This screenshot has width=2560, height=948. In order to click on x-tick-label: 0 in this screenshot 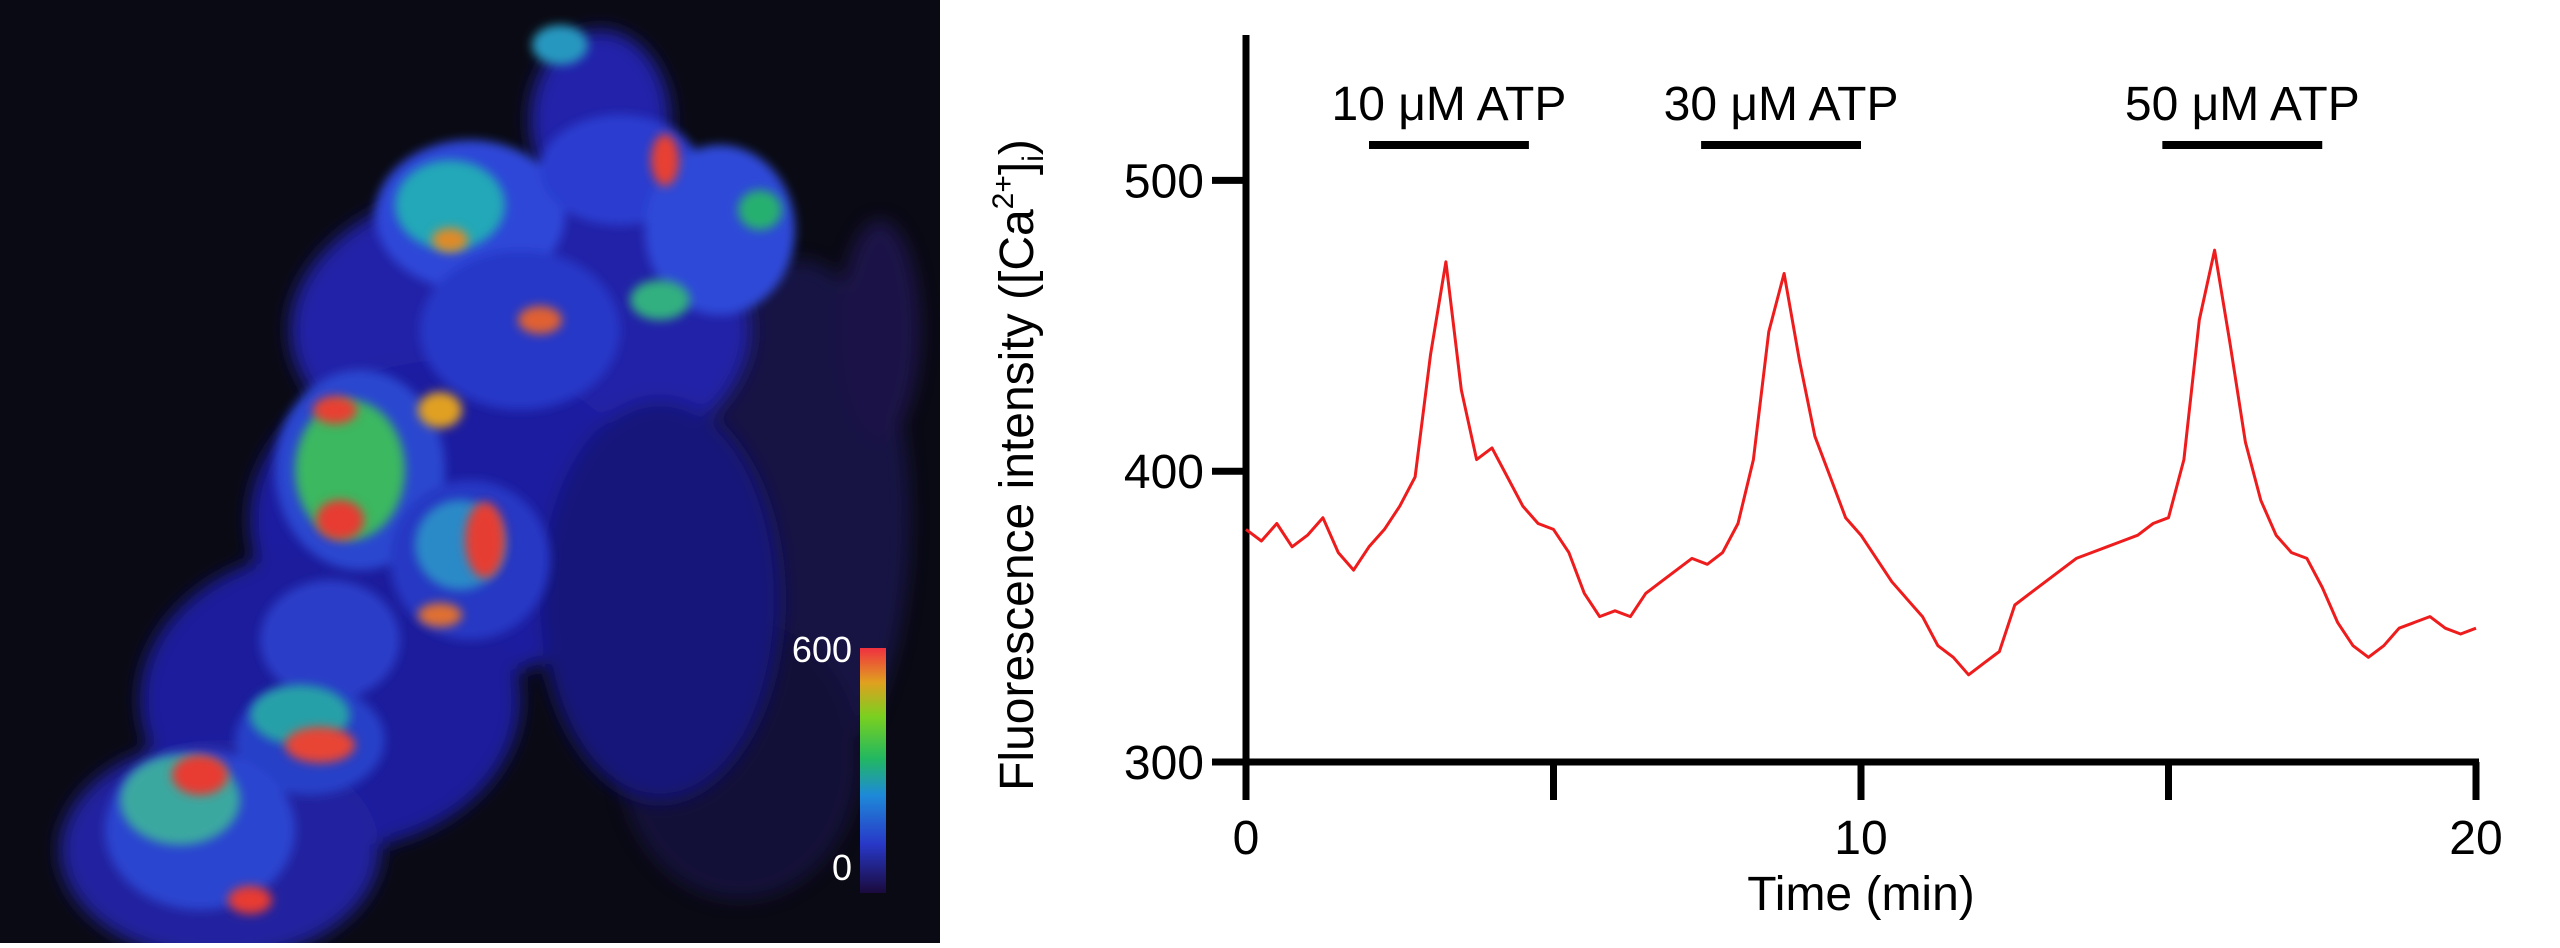, I will do `click(1246, 838)`.